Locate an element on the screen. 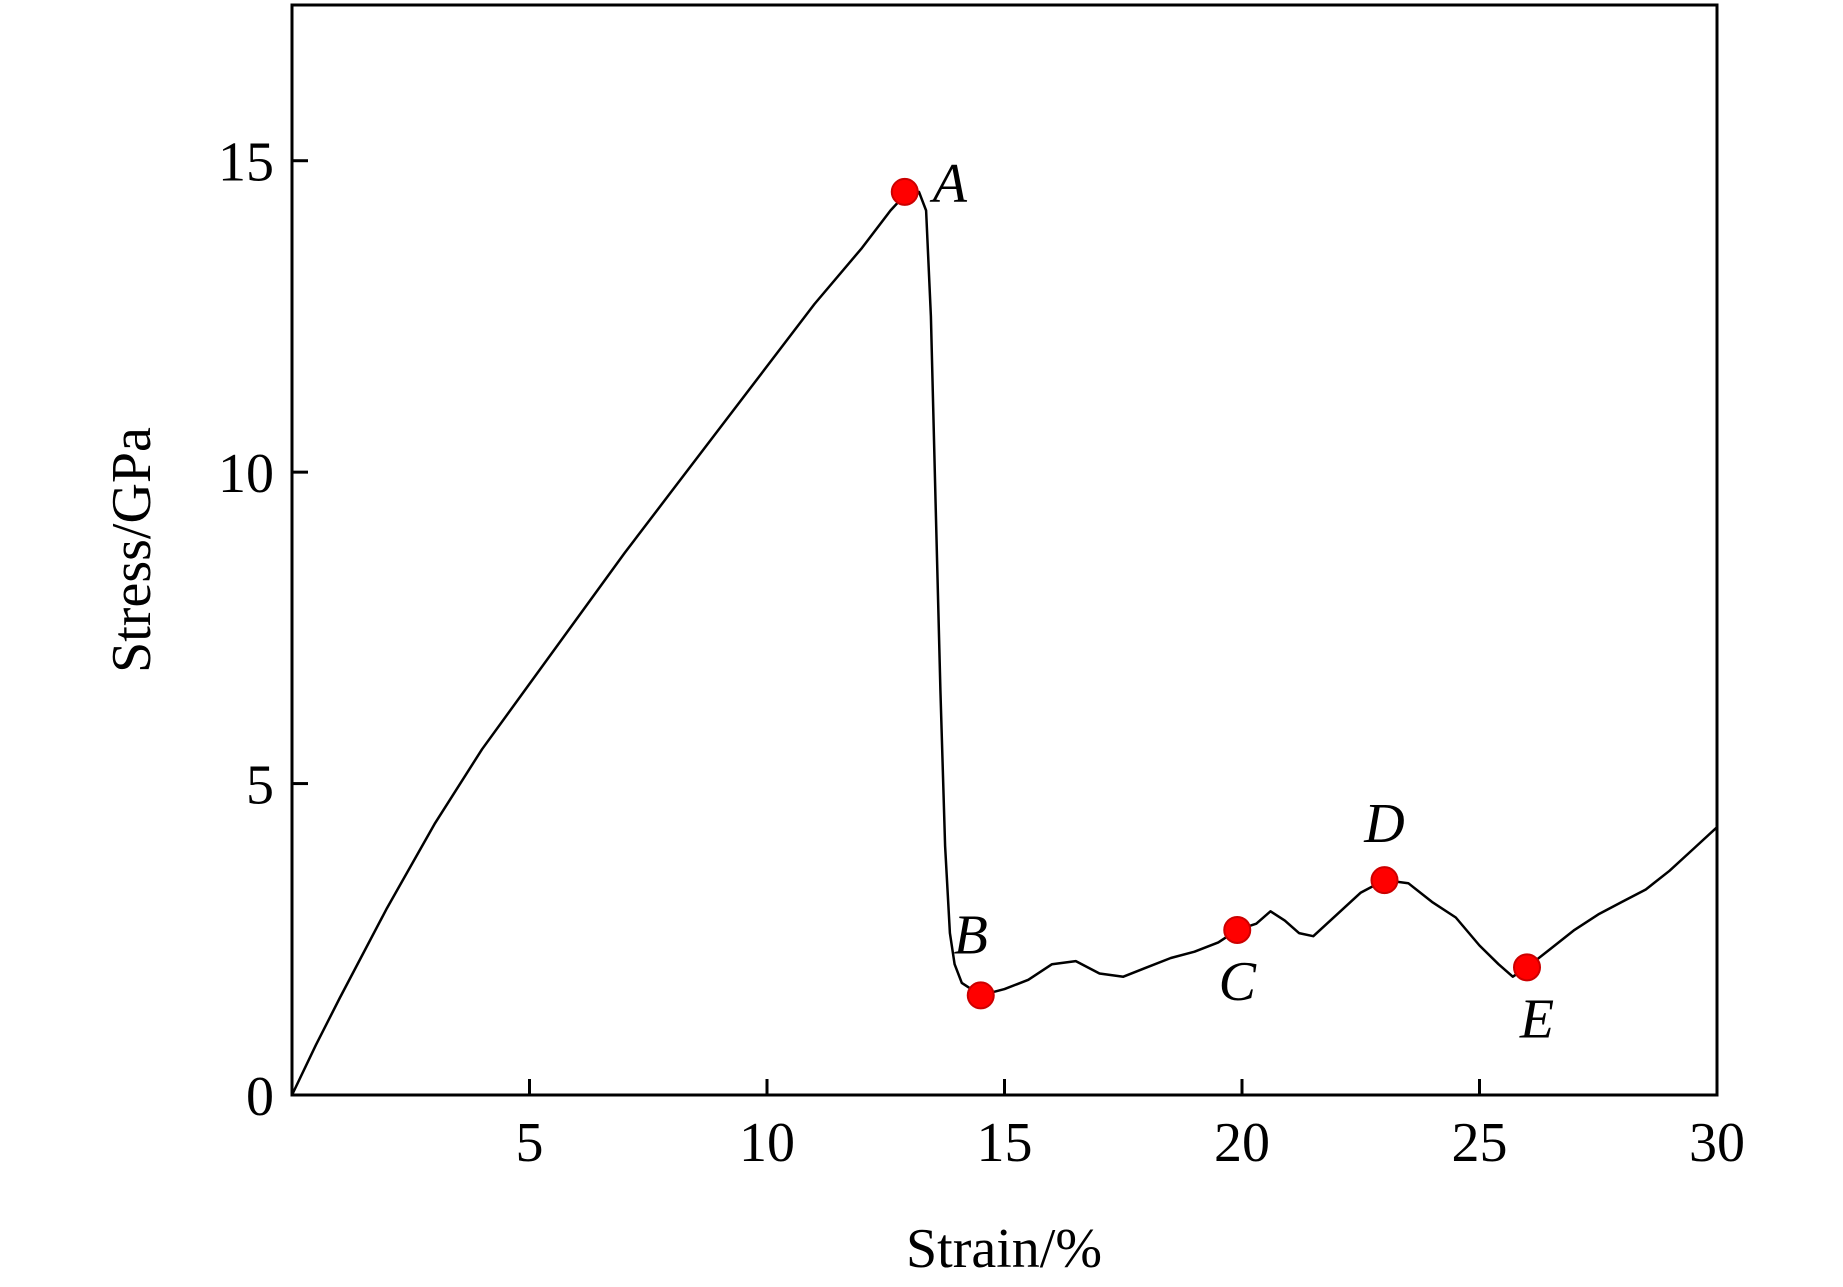 The height and width of the screenshot is (1287, 1843). marker-label-a: A is located at coordinates (948, 184).